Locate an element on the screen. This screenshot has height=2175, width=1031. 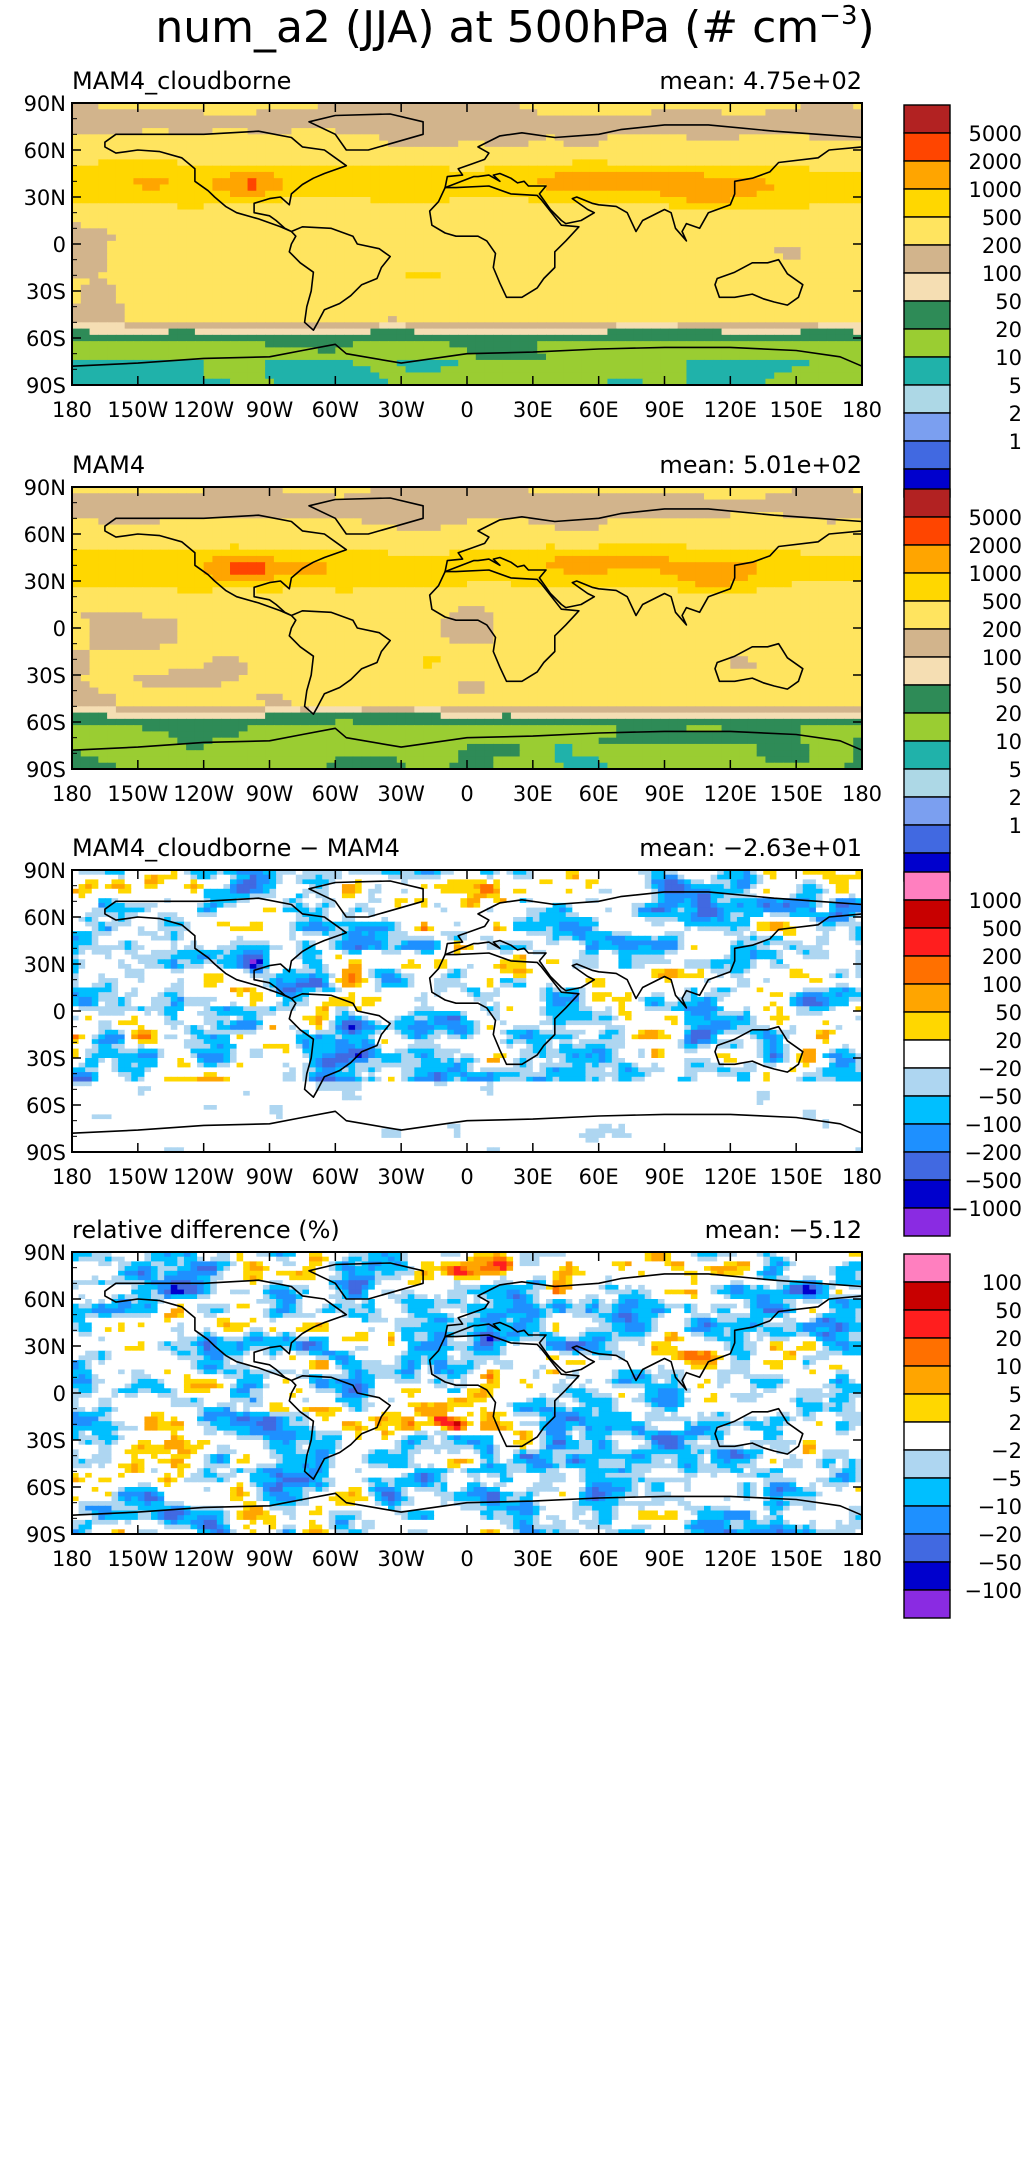
colorbar-swatch is located at coordinates (927, 119).